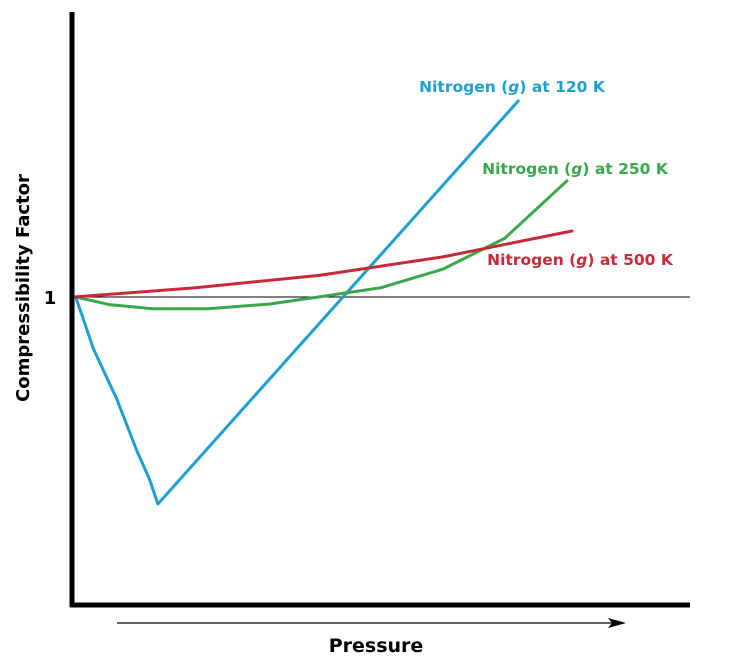 Image resolution: width=751 pixels, height=661 pixels. I want to click on series-label-1: Nitrogen (g) at 250 K, so click(575, 169).